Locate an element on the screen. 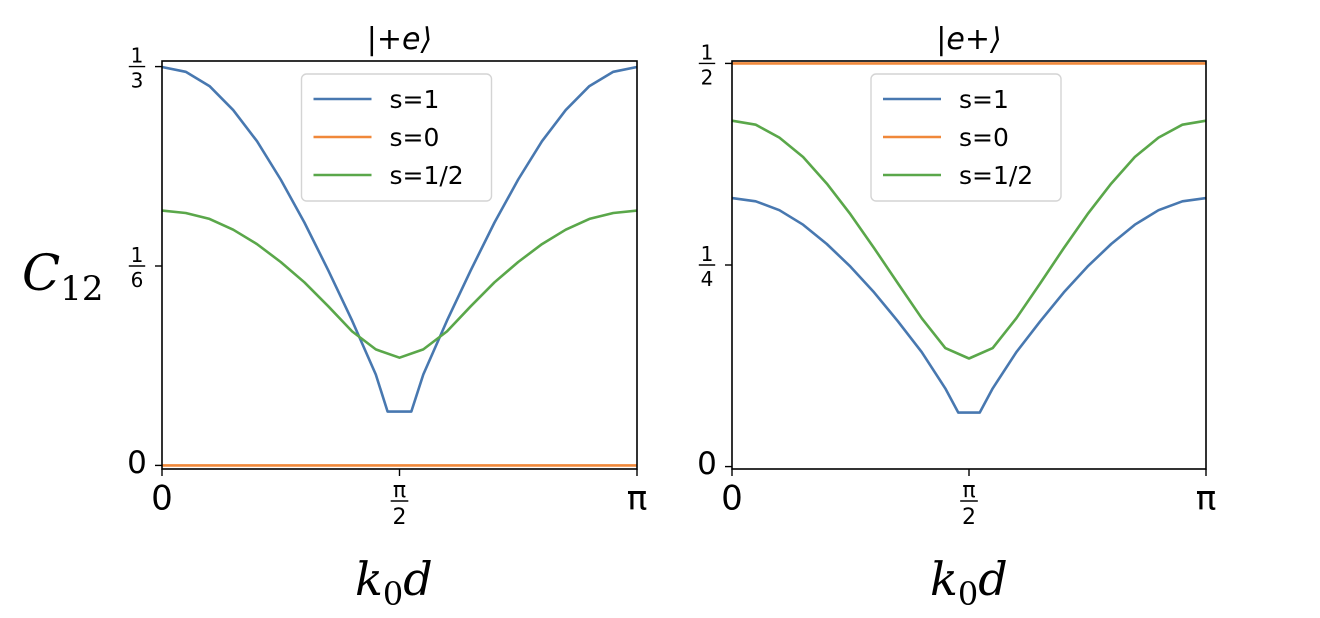  y-tick-label-denominator: 4 is located at coordinates (707, 279).